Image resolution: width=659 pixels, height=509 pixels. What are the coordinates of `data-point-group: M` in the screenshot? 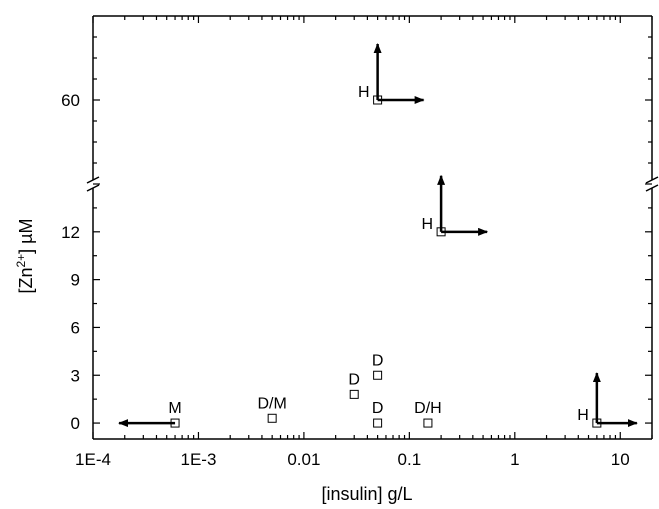 It's located at (150, 414).